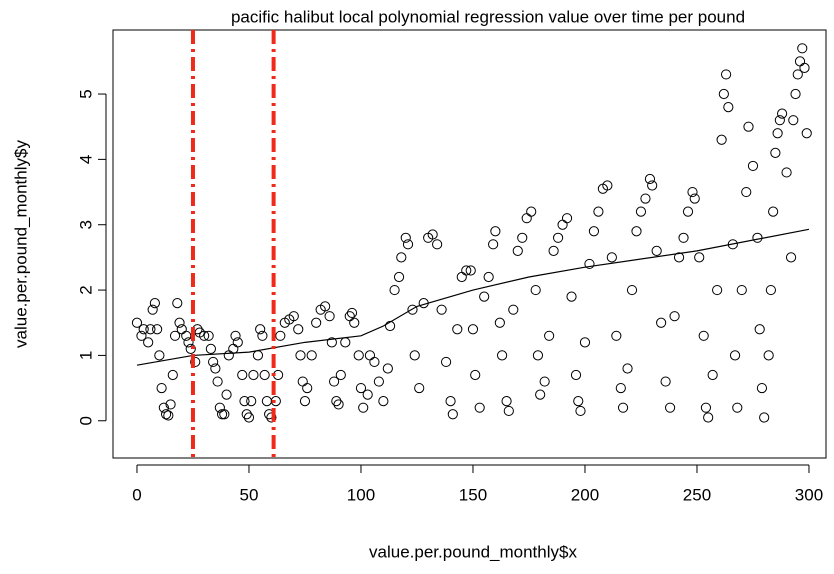 This screenshot has height=574, width=834. Describe the element at coordinates (85, 224) in the screenshot. I see `y-tick-label: 3` at that location.